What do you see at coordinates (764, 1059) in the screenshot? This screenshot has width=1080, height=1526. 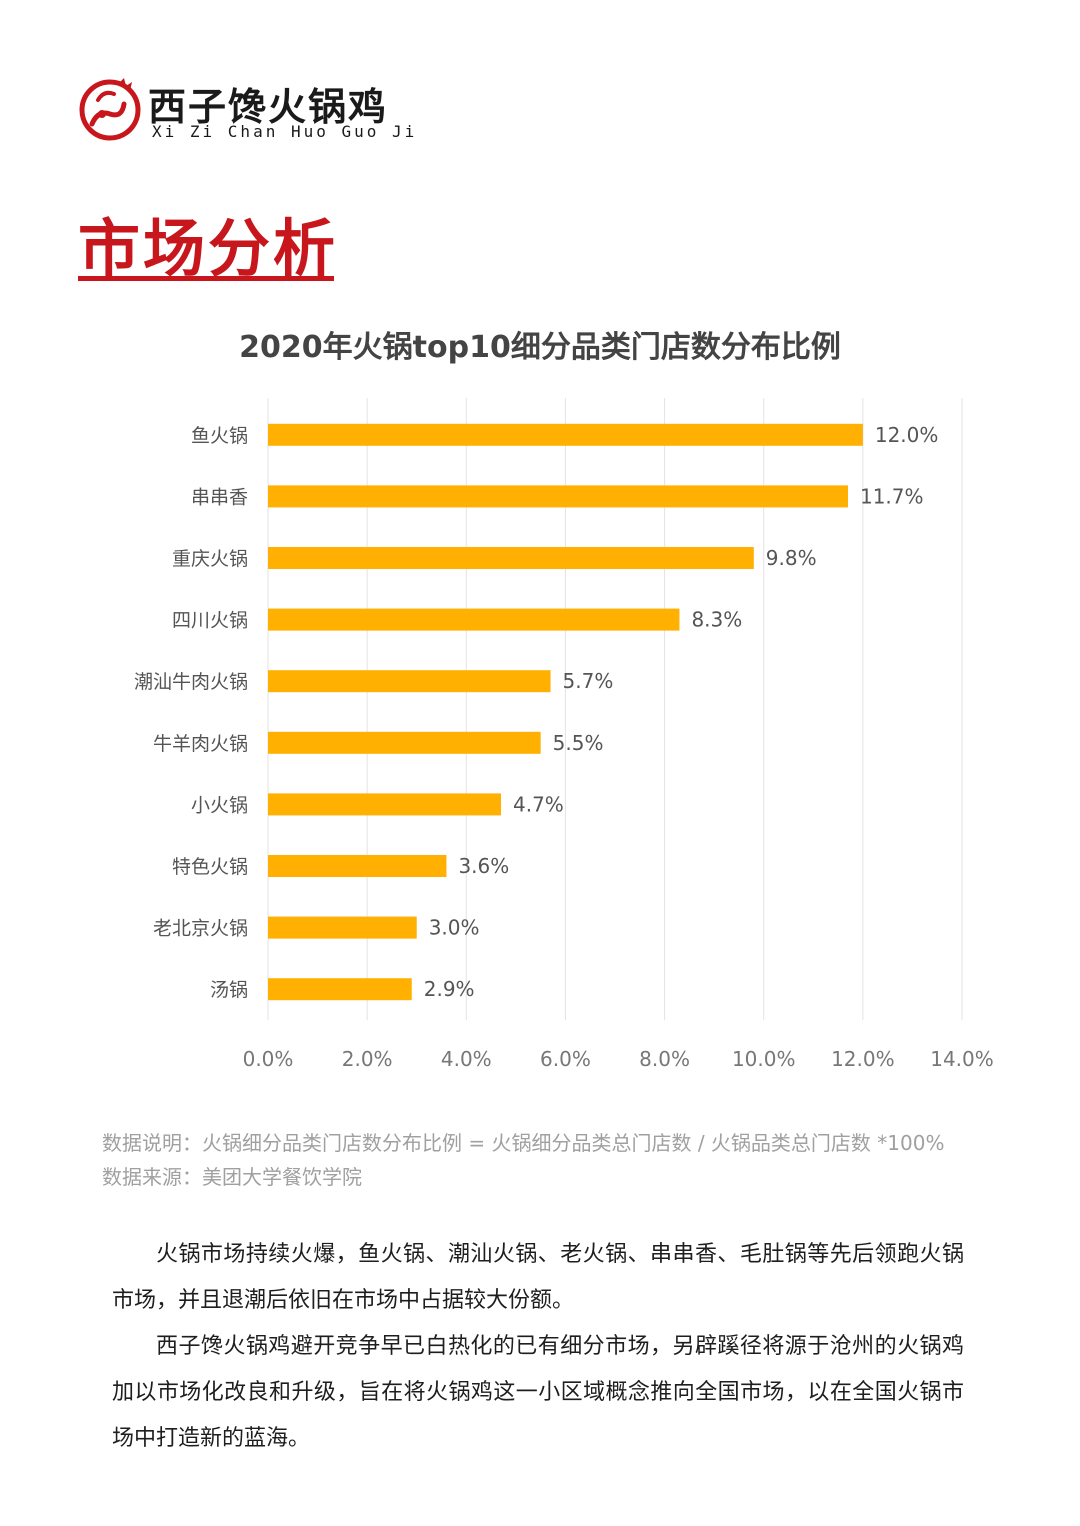 I see `x-tick-label: 10.0%` at bounding box center [764, 1059].